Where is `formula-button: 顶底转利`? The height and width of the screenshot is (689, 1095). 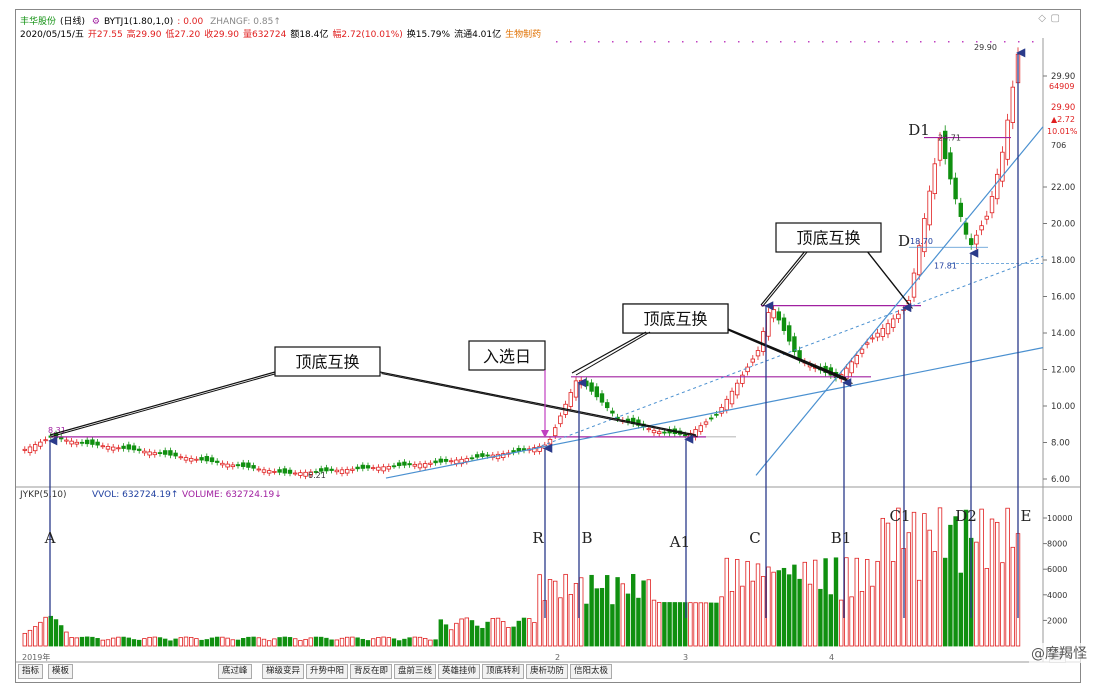
formula-button: 顶底转利 is located at coordinates (503, 671).